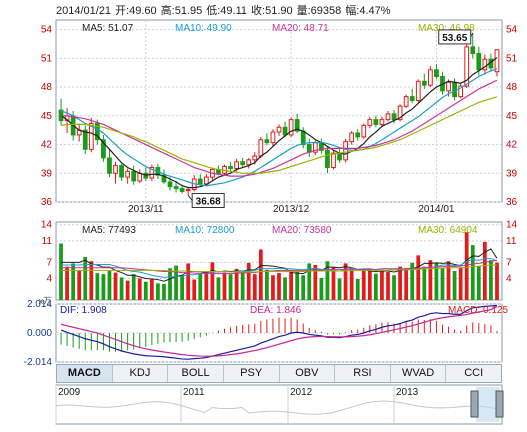 The image size is (527, 432). I want to click on indicator-tabs: MACD KDJ BOLL PSY OBV RSI WVAD CCI, so click(279, 373).